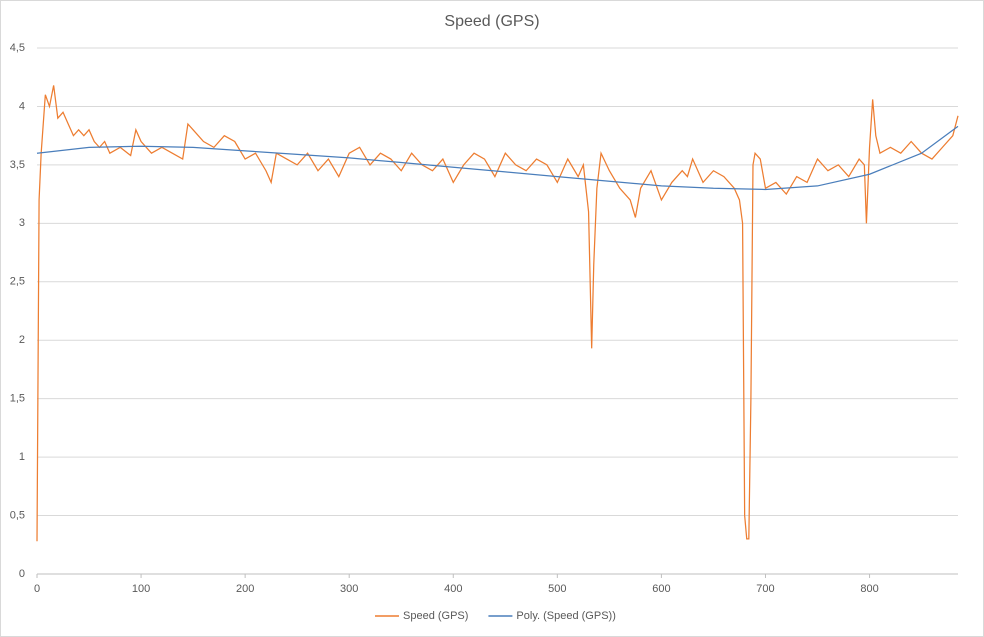  What do you see at coordinates (245, 589) in the screenshot?
I see `x-tick-label: 200` at bounding box center [245, 589].